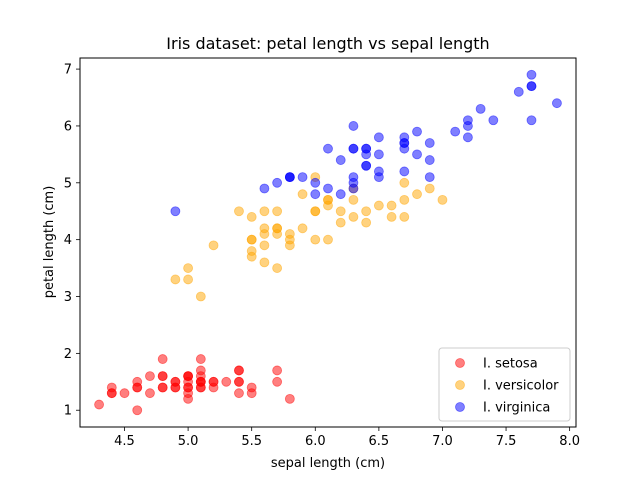 The image size is (640, 480). I want to click on y-tick-label-3: 4, so click(68, 240).